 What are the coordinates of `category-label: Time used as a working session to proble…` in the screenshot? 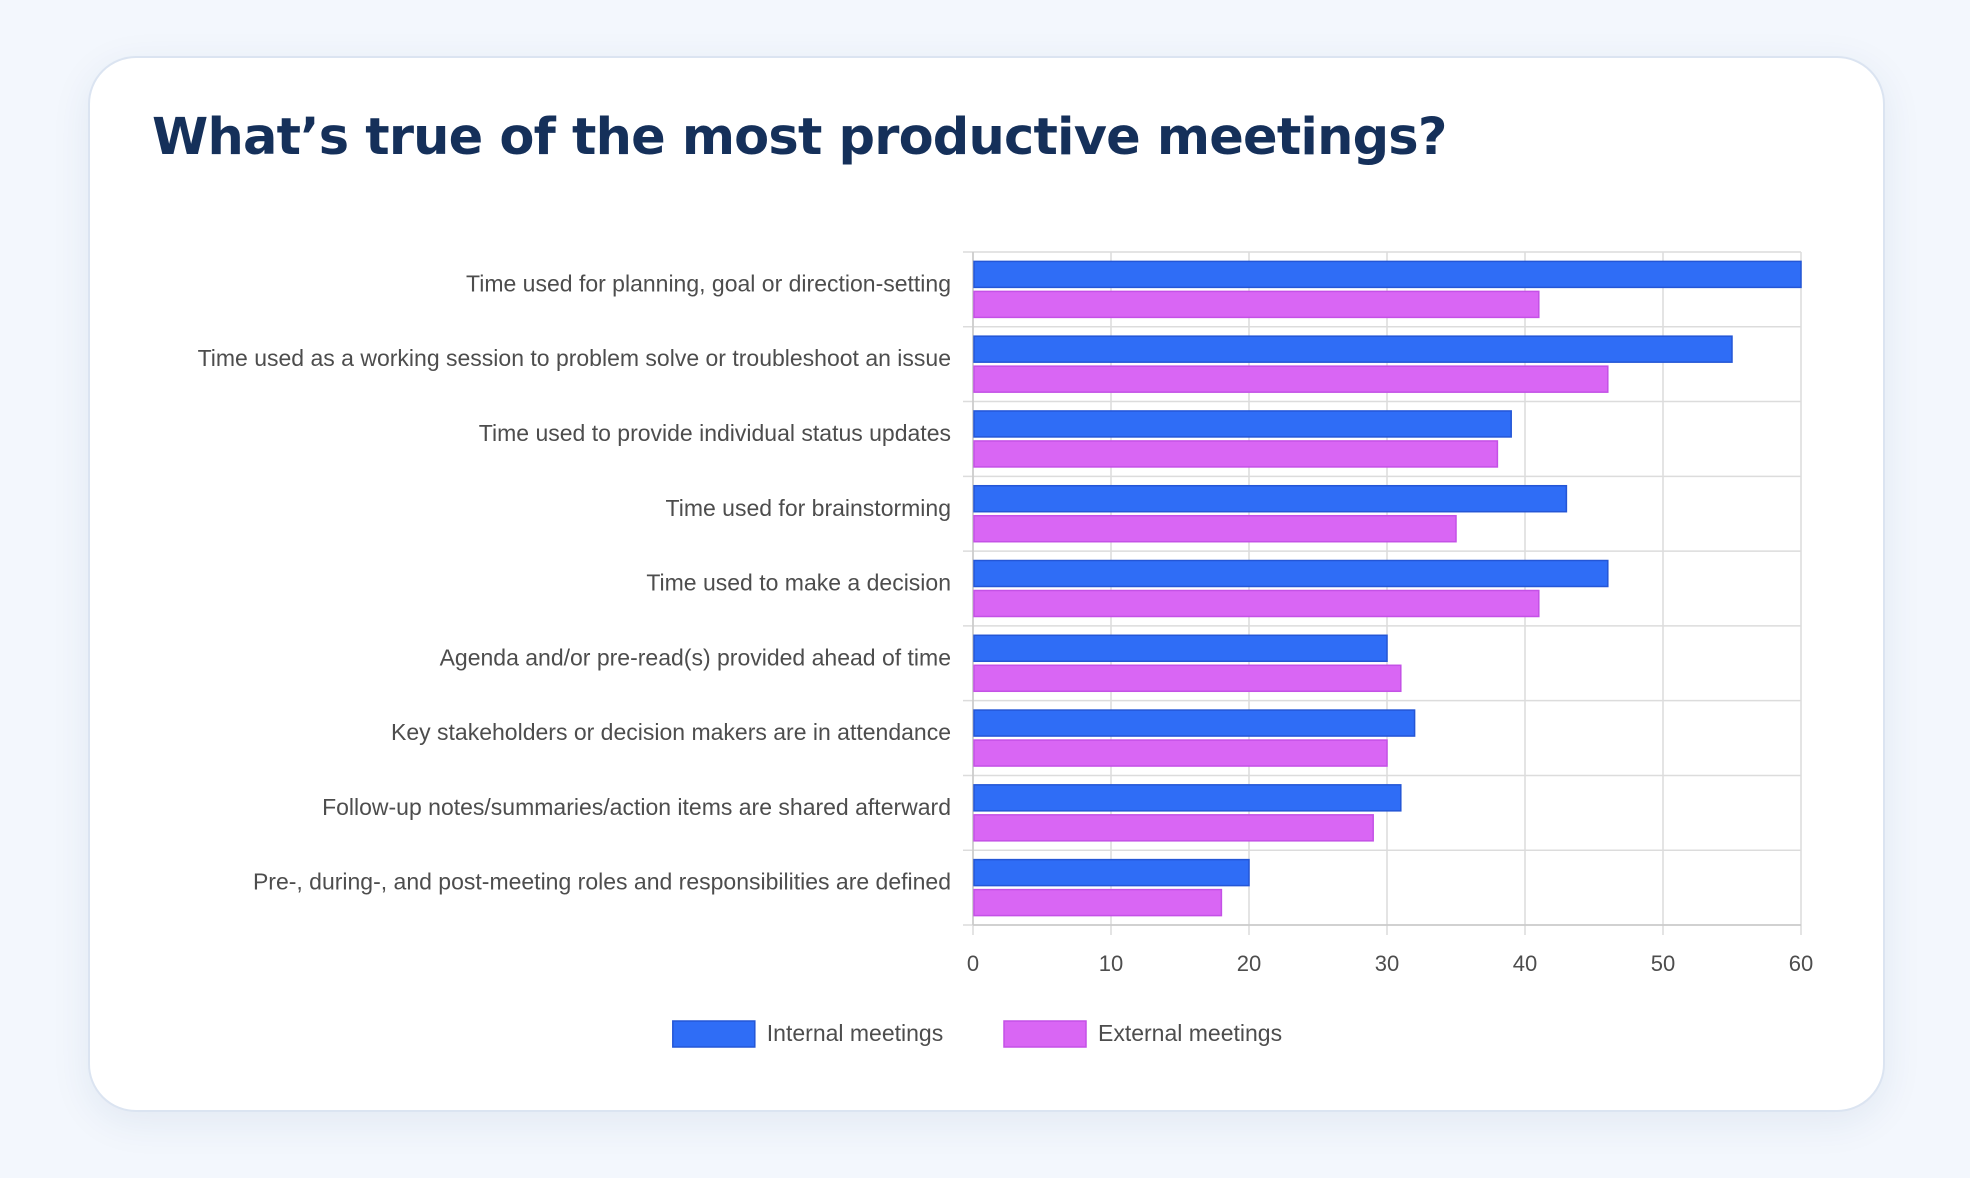 It's located at (574, 358).